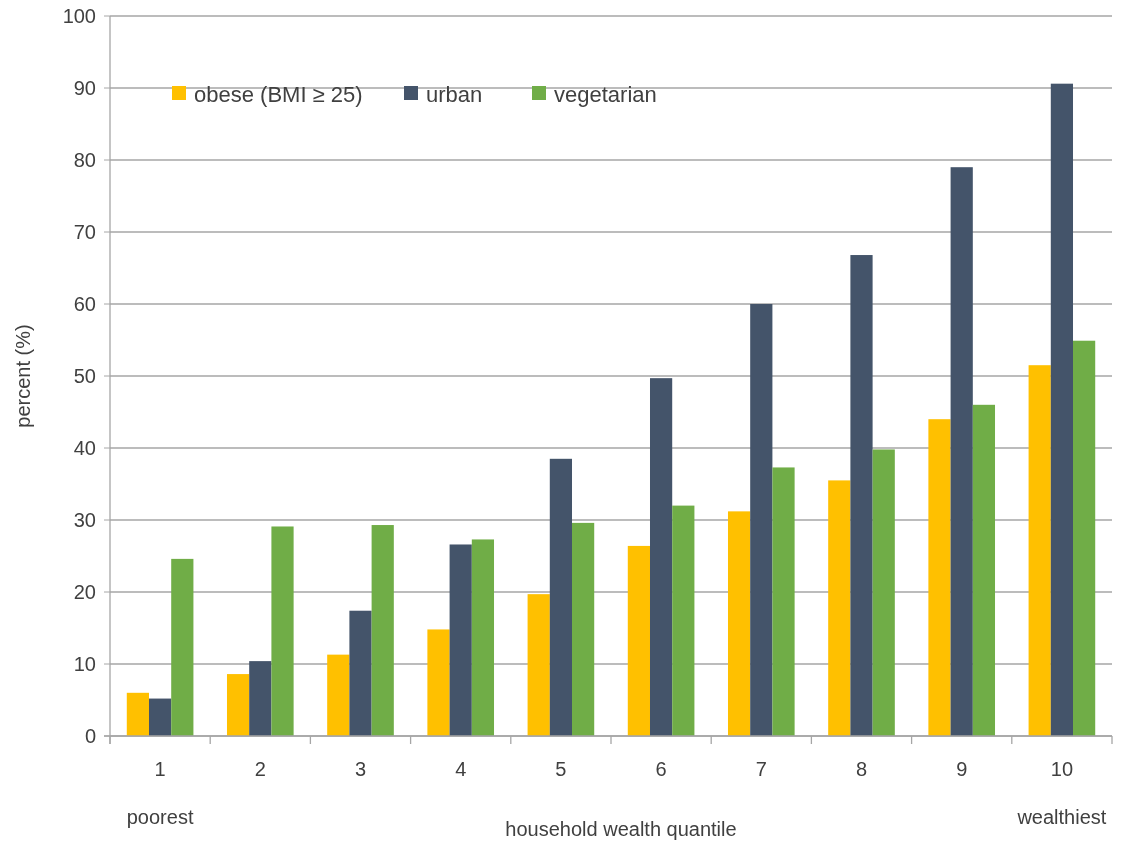 The height and width of the screenshot is (846, 1125). Describe the element at coordinates (360, 769) in the screenshot. I see `x-tick-label: 3` at that location.